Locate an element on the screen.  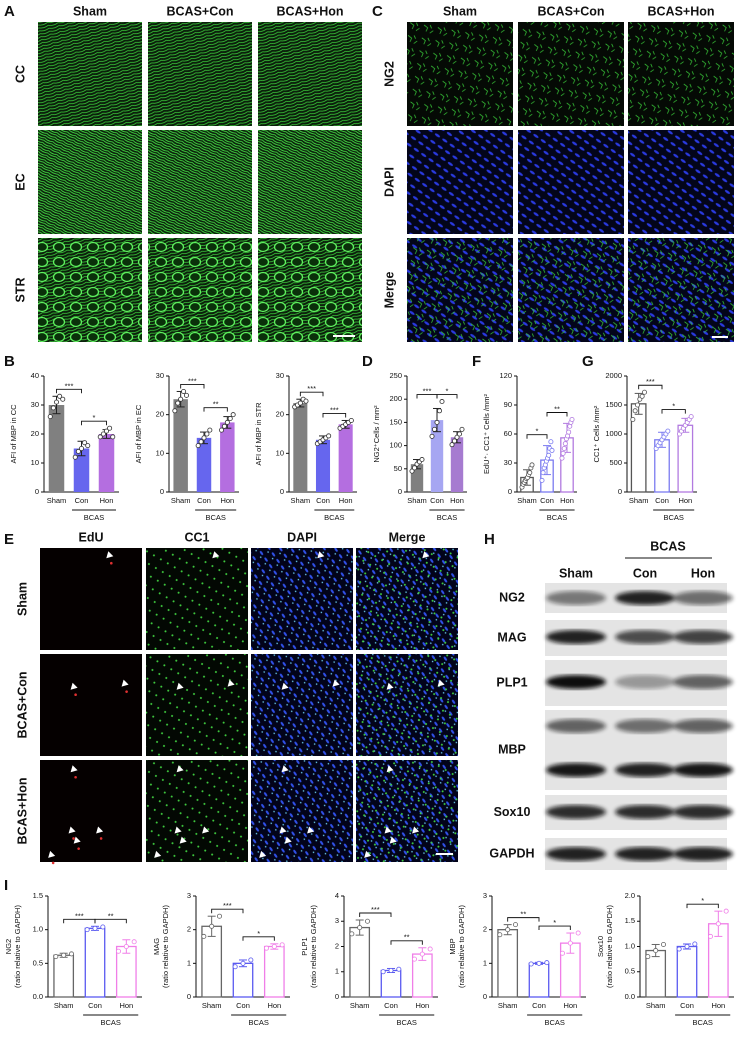
y-axis-label: EdU⁺· CC1⁺ Cells /mm² is located at coordinates (486, 433).